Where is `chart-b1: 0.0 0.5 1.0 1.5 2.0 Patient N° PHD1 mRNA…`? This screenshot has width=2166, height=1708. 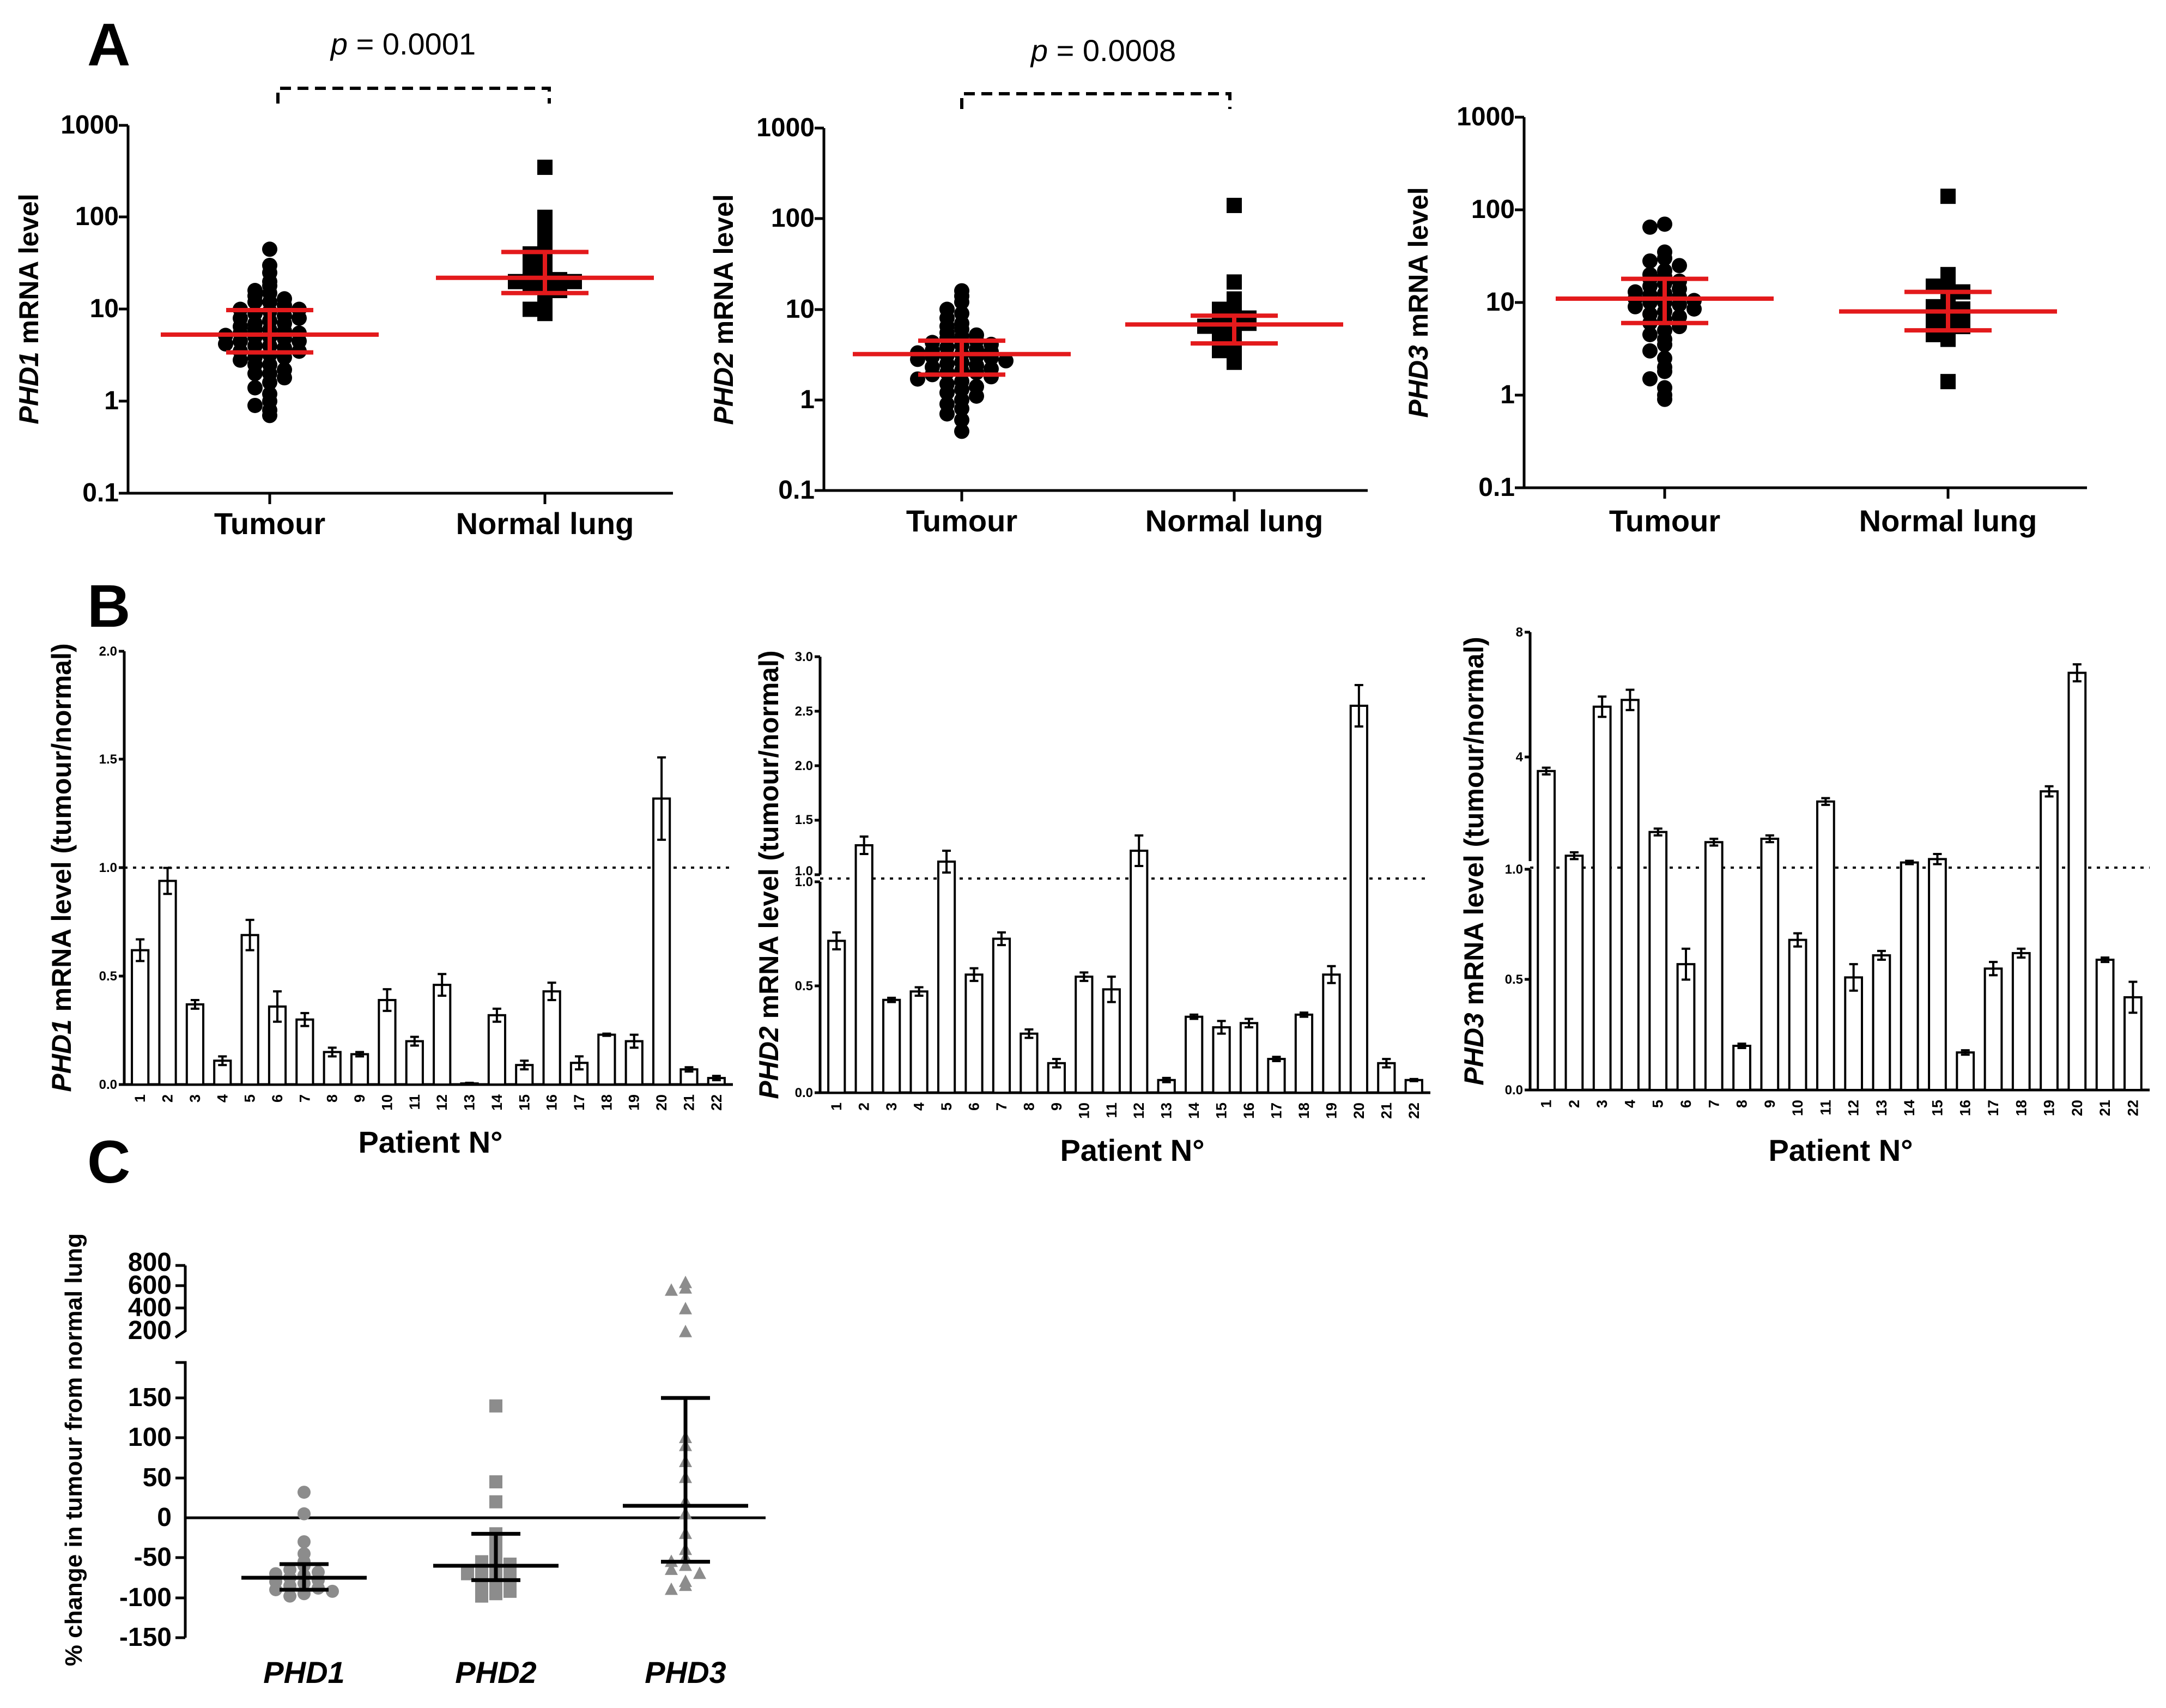 chart-b1: 0.0 0.5 1.0 1.5 2.0 Patient N° PHD1 mRNA… is located at coordinates (389, 901).